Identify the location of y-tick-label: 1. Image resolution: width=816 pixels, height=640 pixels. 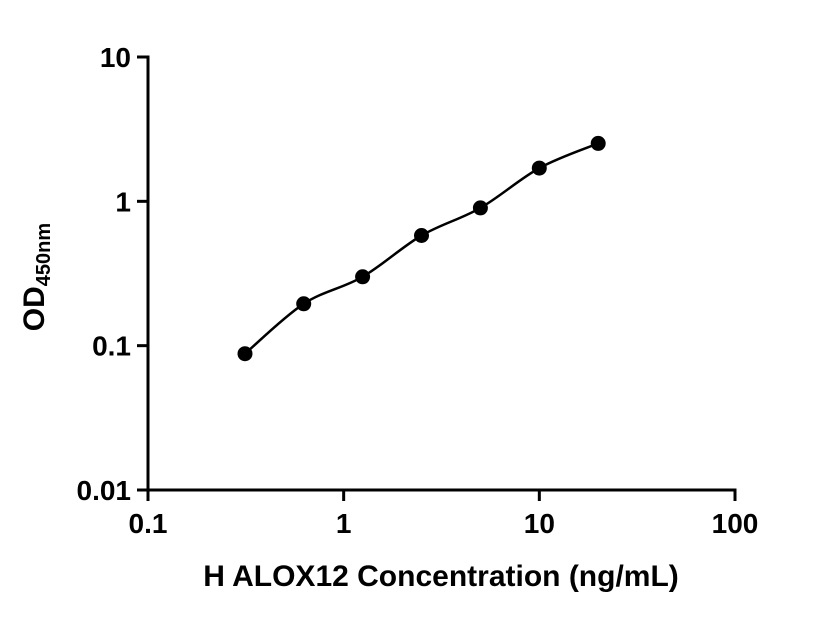
(123, 201).